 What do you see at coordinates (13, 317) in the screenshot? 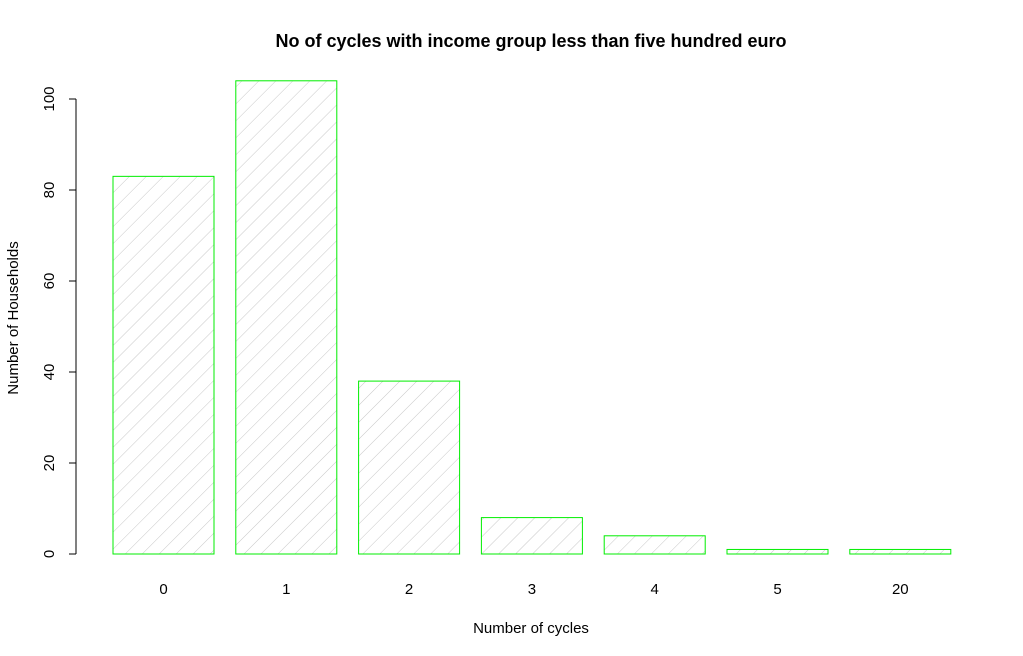
I see `y-axis-label: Number of Households` at bounding box center [13, 317].